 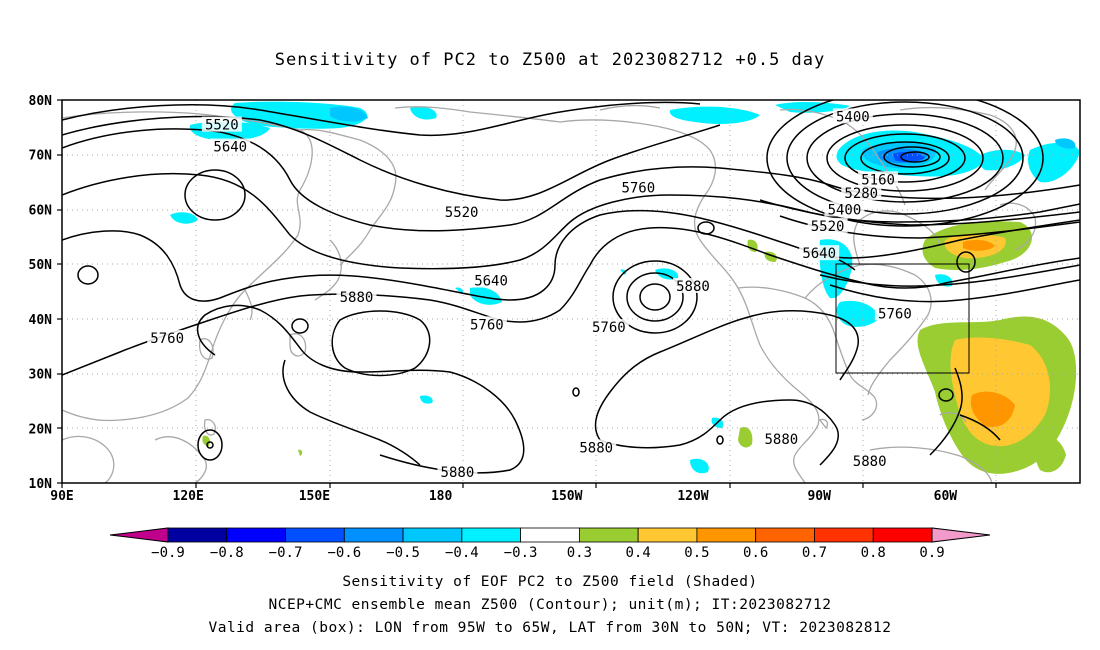 What do you see at coordinates (286, 553) in the screenshot?
I see `colorbar-label: −0.7` at bounding box center [286, 553].